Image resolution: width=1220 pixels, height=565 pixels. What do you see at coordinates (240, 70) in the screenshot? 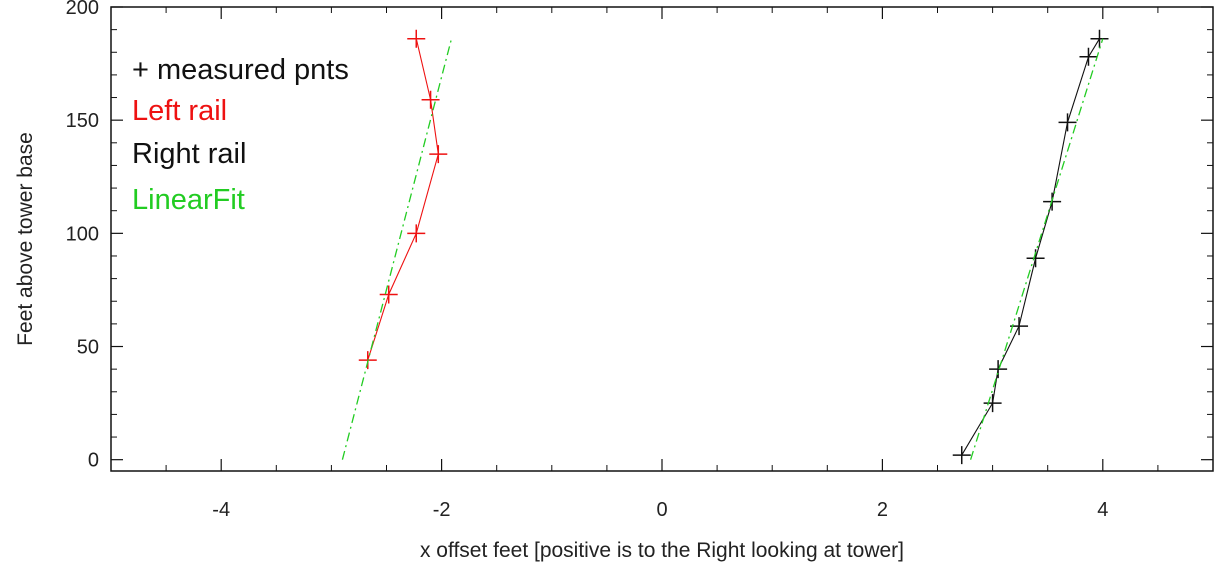
I see `legend-entry-measured-pnts: + measured pnts` at bounding box center [240, 70].